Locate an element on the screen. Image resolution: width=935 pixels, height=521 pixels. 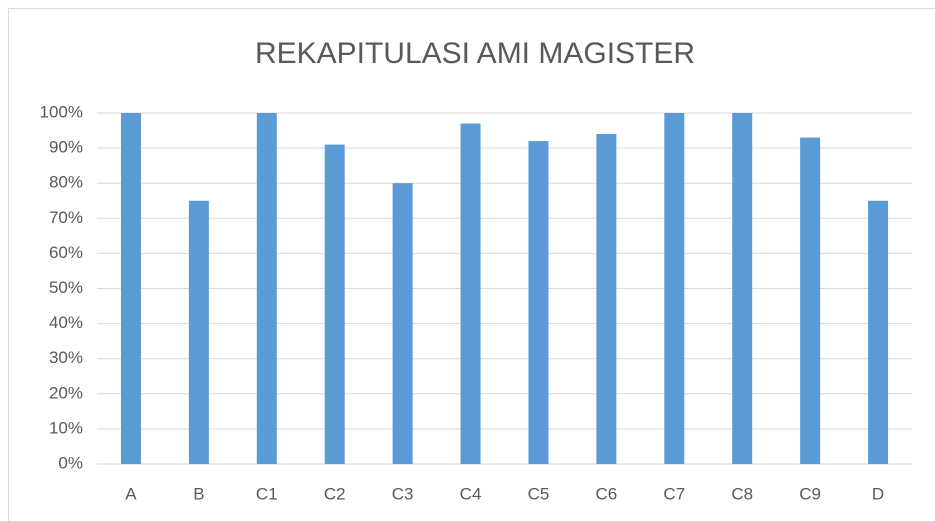
y-tick-label: 90% is located at coordinates (66, 147).